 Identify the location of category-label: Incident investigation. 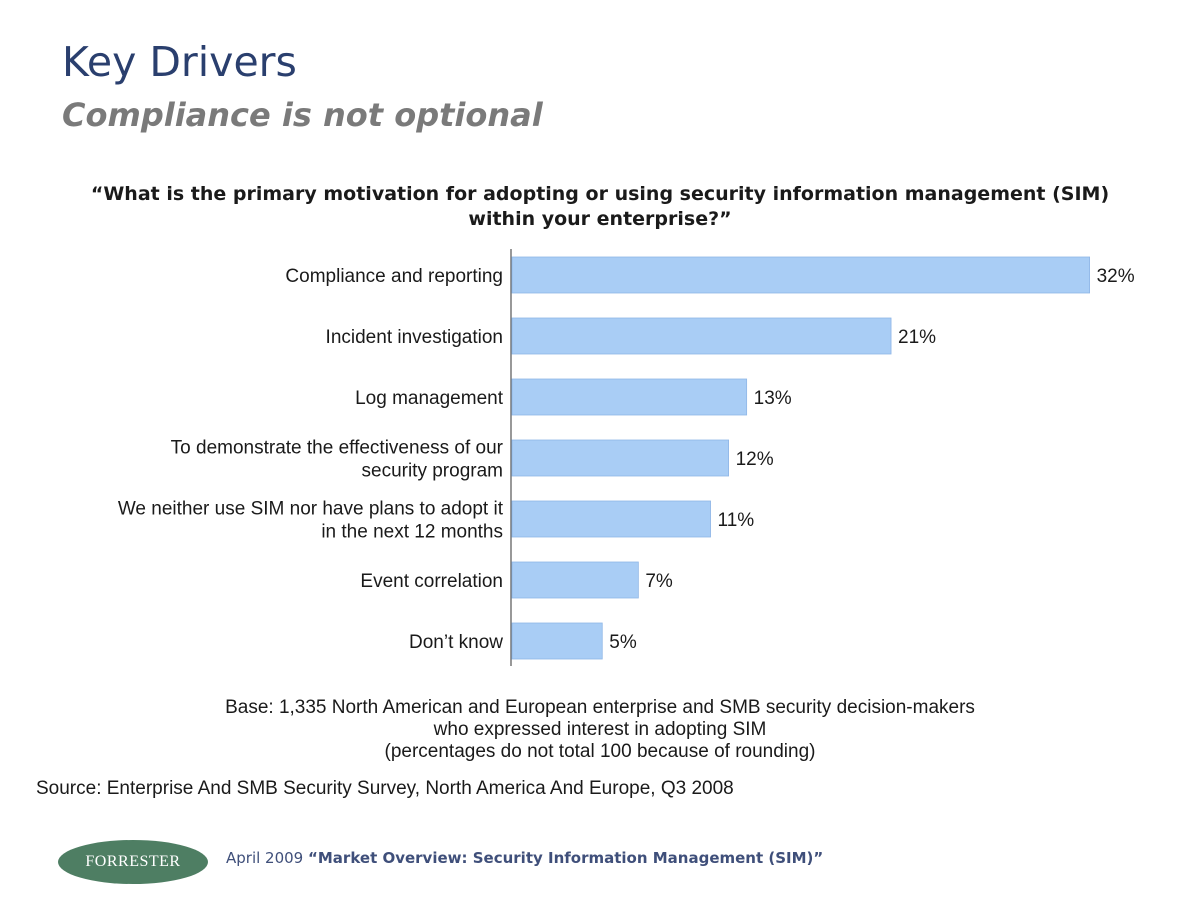
(414, 337).